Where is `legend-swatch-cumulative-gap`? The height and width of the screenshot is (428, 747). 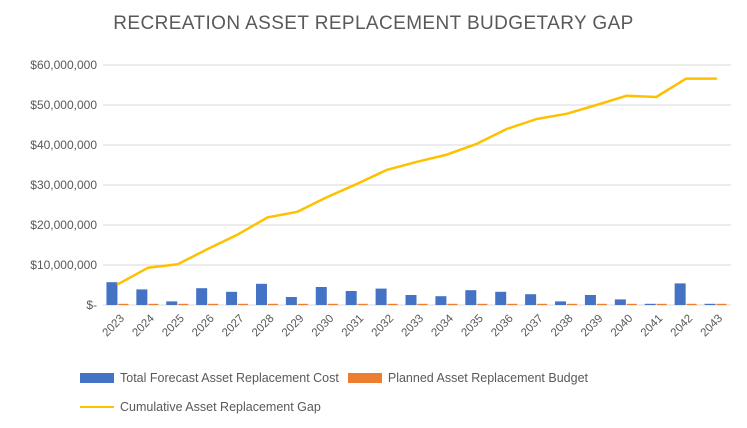 legend-swatch-cumulative-gap is located at coordinates (97, 407).